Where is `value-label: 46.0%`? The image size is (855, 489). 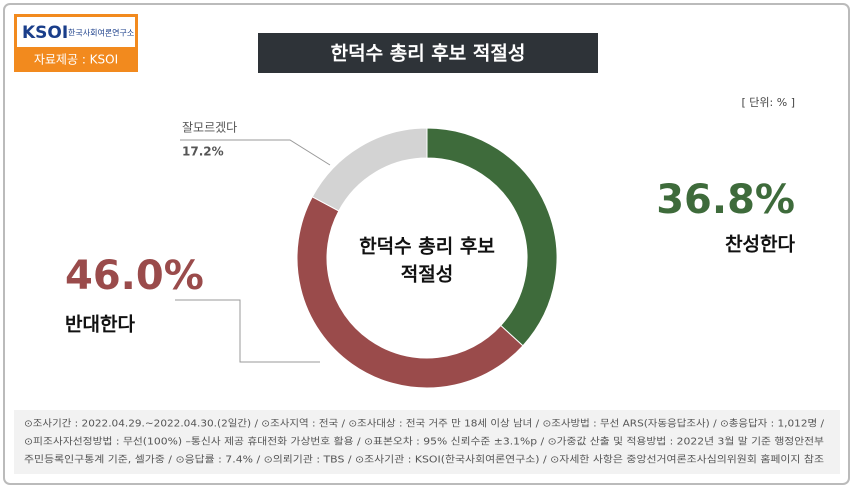 value-label: 46.0% is located at coordinates (134, 276).